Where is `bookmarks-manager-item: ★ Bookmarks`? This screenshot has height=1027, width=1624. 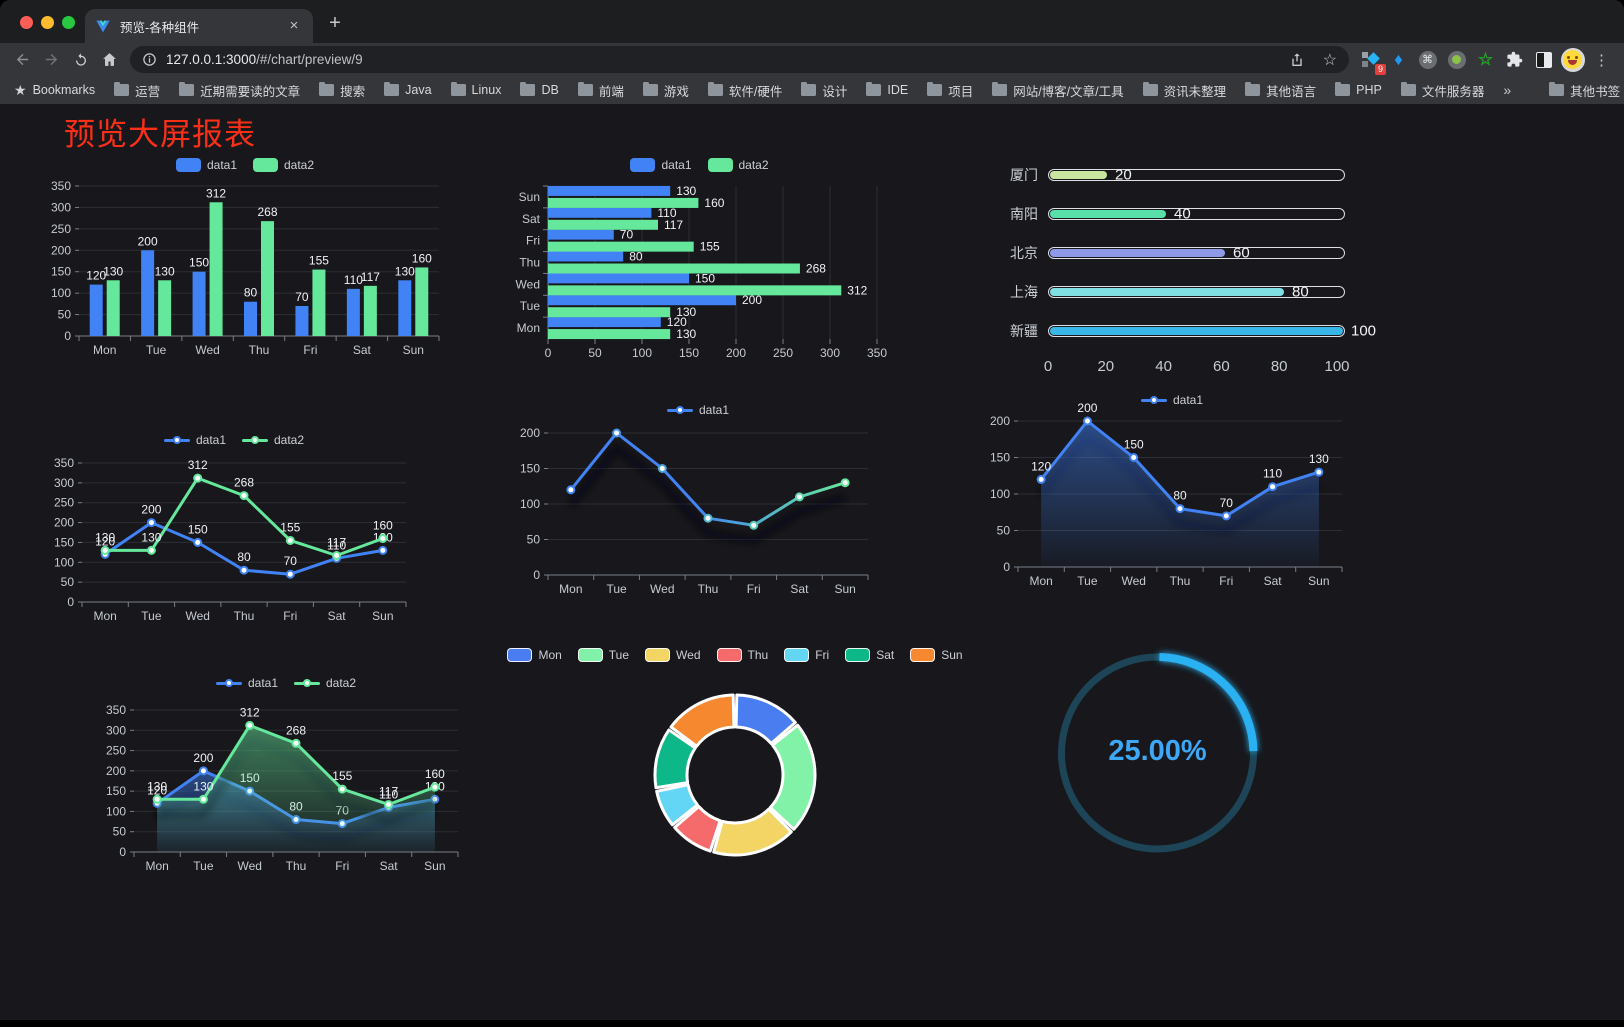 bookmarks-manager-item: ★ Bookmarks is located at coordinates (55, 89).